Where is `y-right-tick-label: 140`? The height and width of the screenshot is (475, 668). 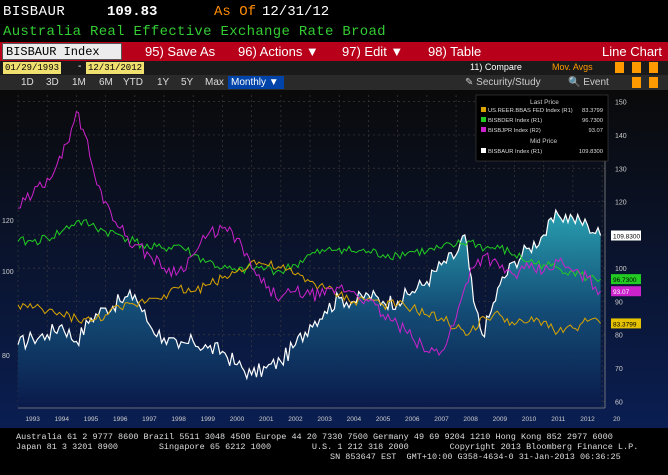 y-right-tick-label: 140 is located at coordinates (621, 136).